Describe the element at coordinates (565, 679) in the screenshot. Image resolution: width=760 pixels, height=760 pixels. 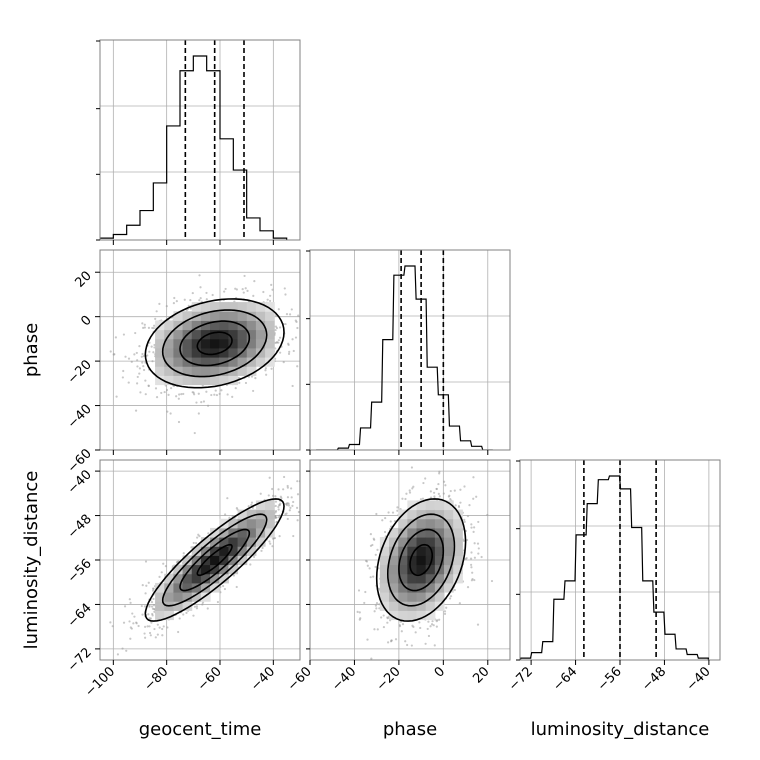
I see `x-tick-label: −64` at that location.